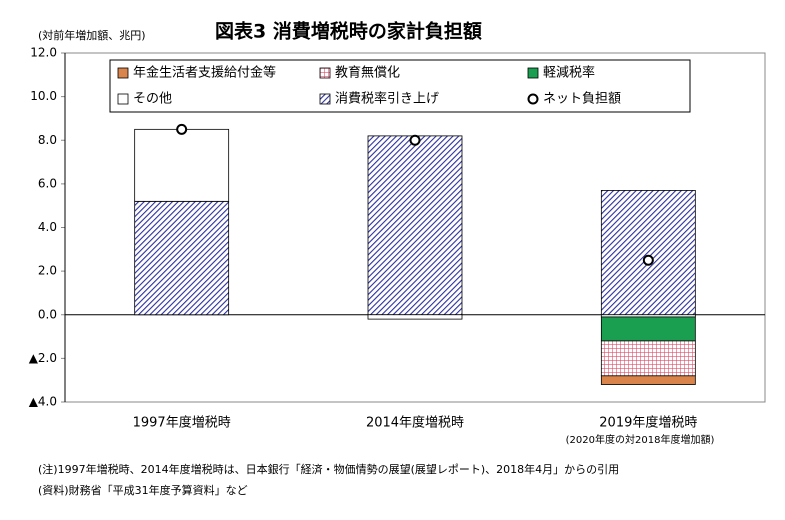 This screenshot has height=520, width=785. I want to click on x-tick-label: 1997年度増税時, so click(182, 423).